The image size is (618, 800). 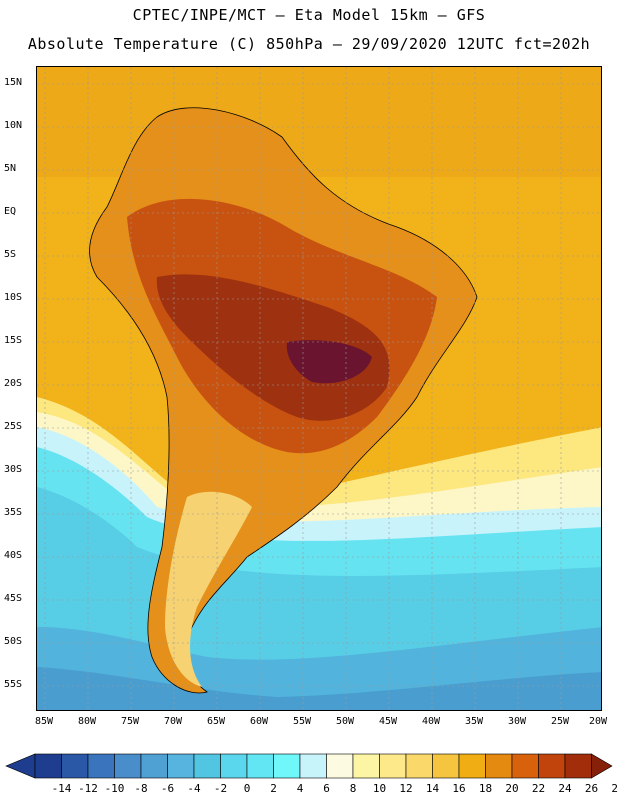 I want to click on colorbar-tick-label: 2, so click(x=273, y=788).